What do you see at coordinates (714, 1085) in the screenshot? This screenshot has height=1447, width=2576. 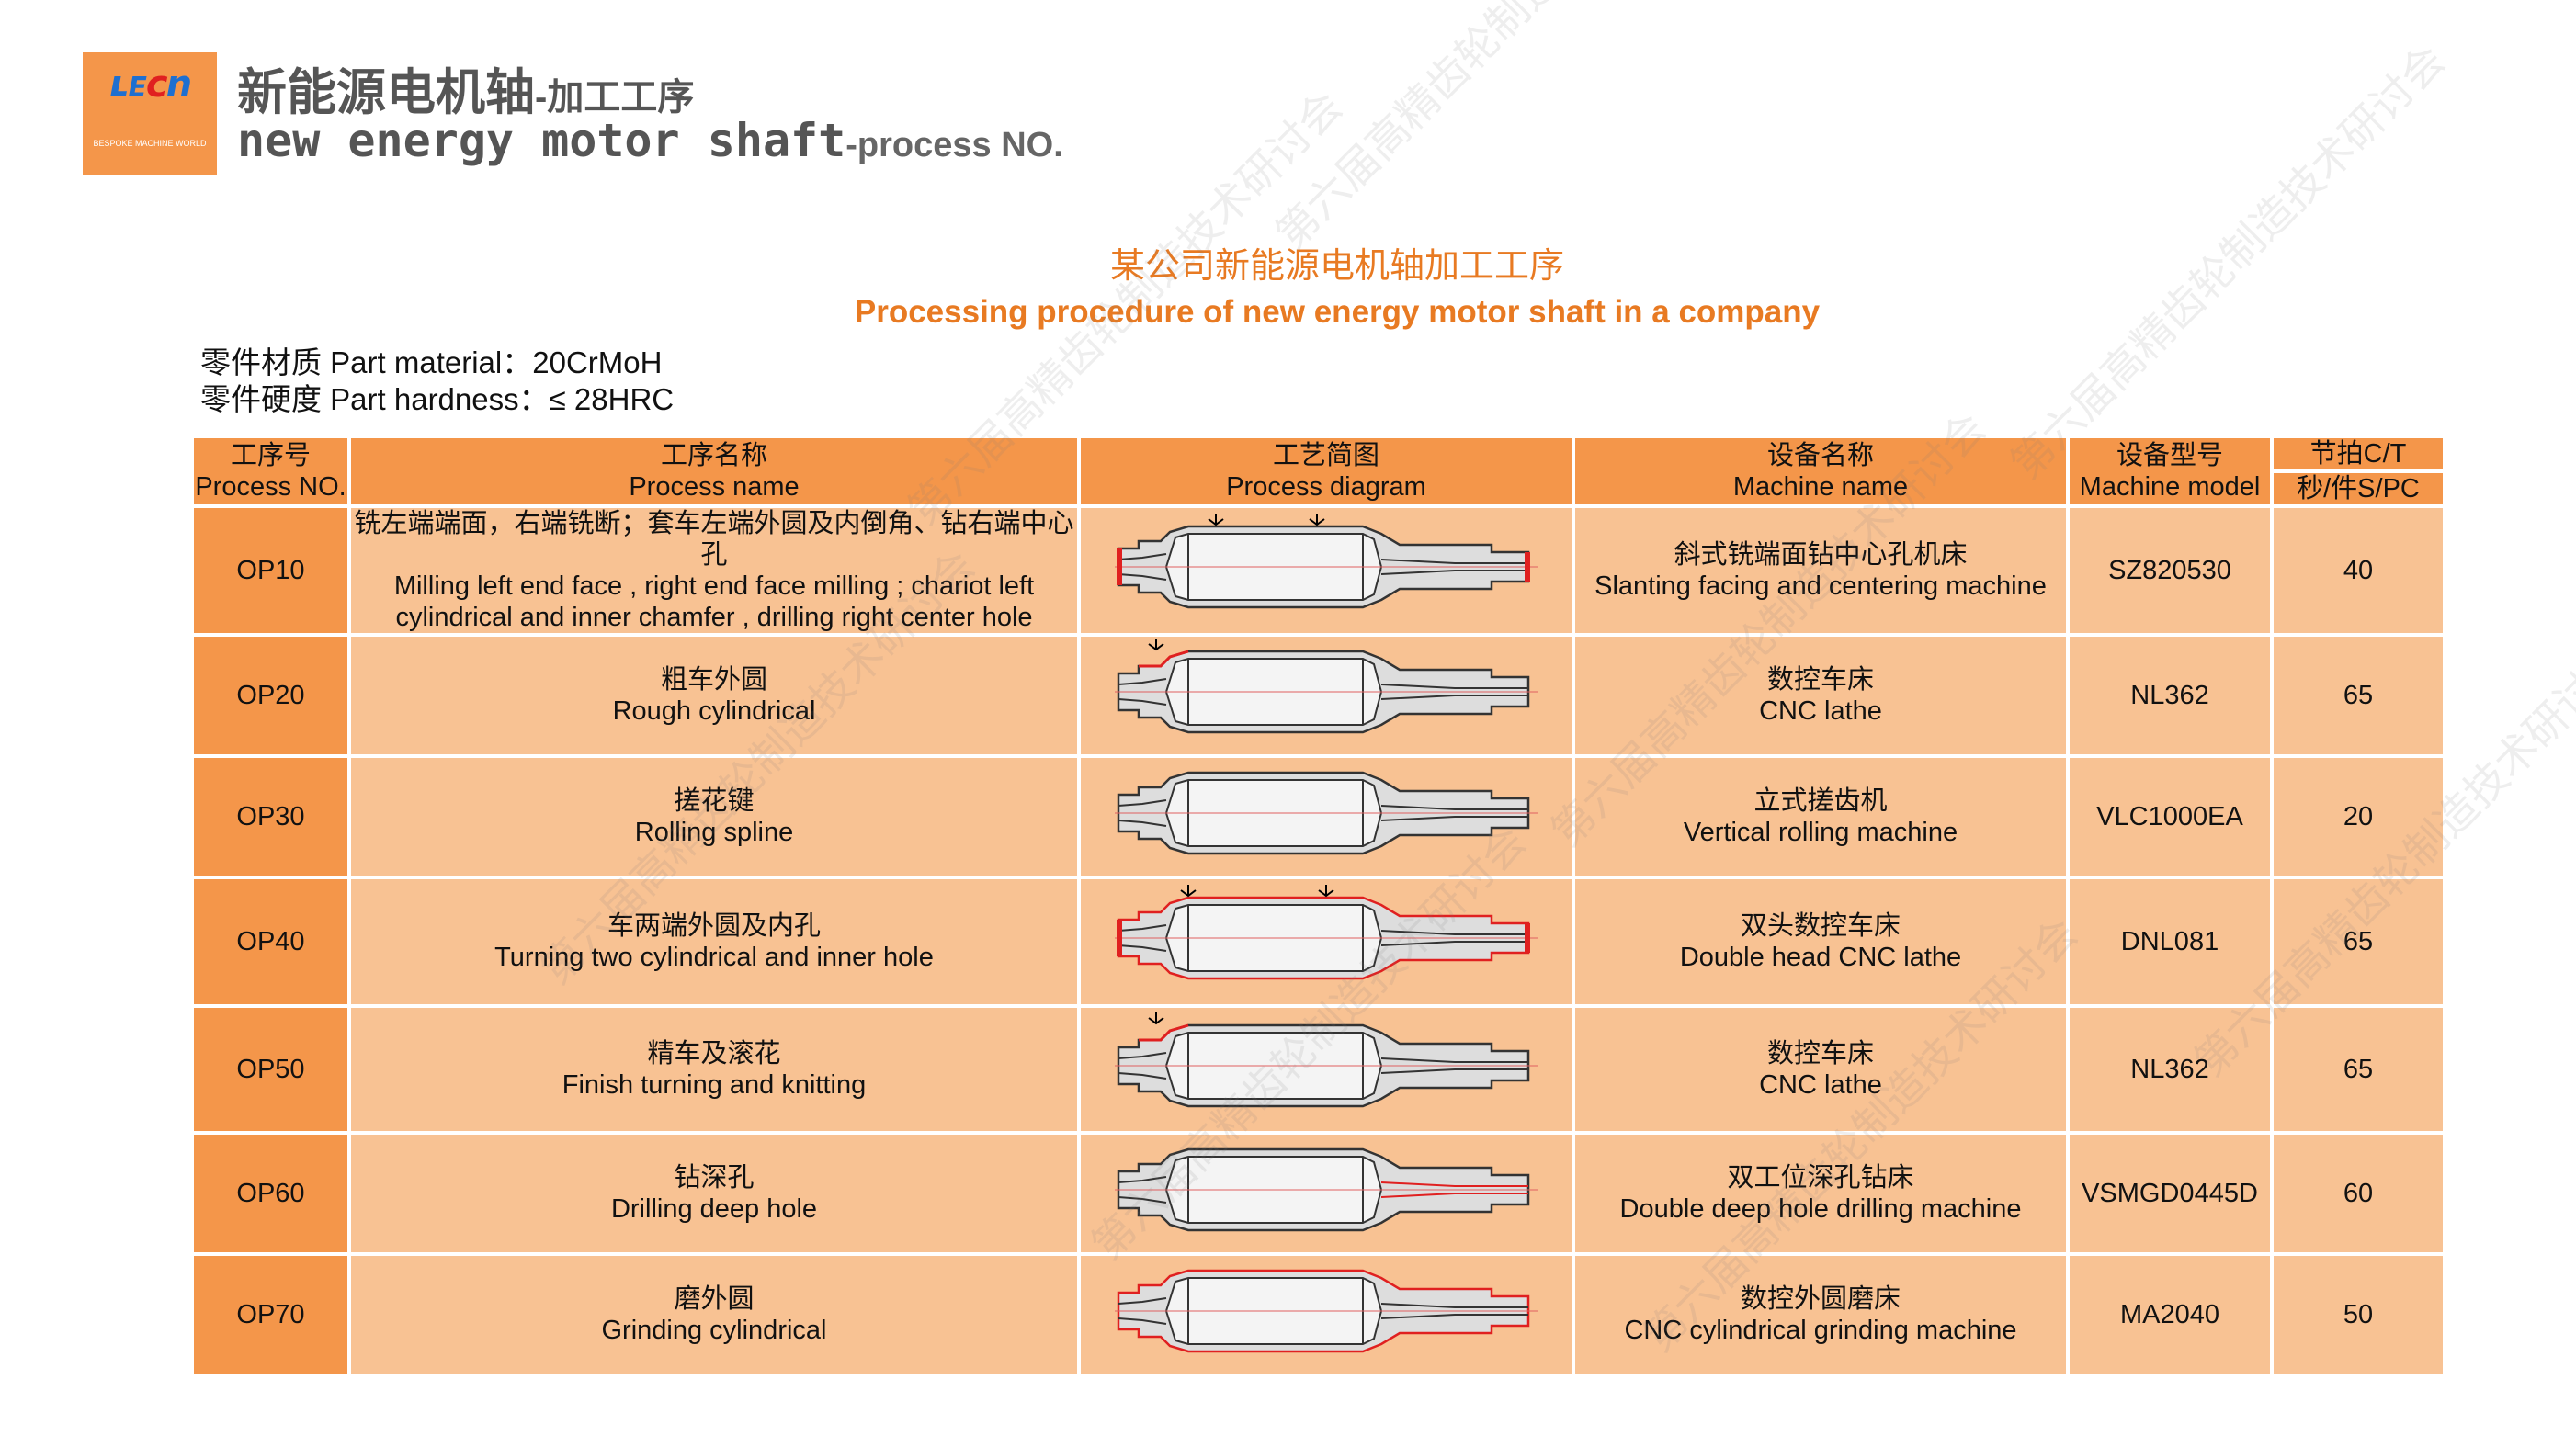 I see `process-name-en: Finish turning and knitting` at bounding box center [714, 1085].